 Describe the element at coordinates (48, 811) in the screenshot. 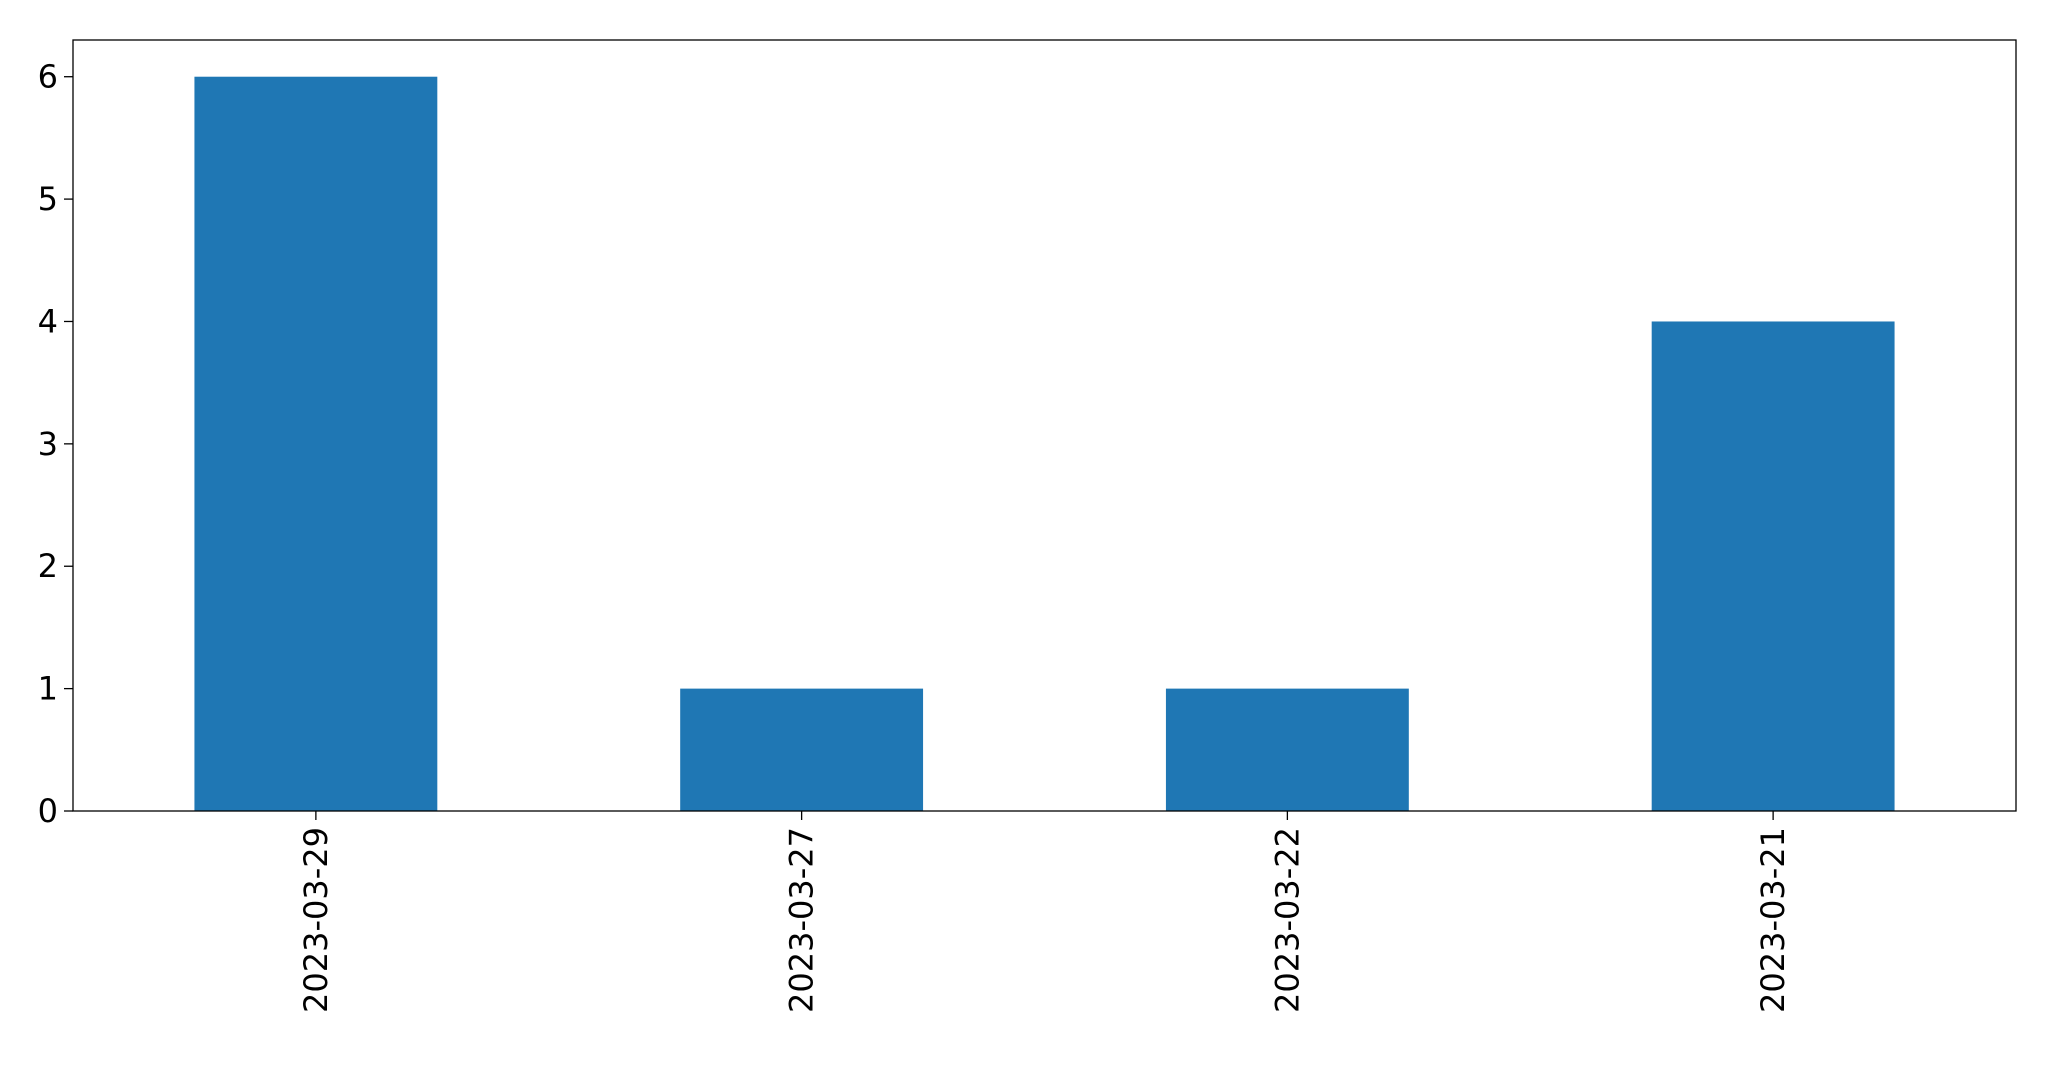

I see `y-tick-label: 0` at that location.